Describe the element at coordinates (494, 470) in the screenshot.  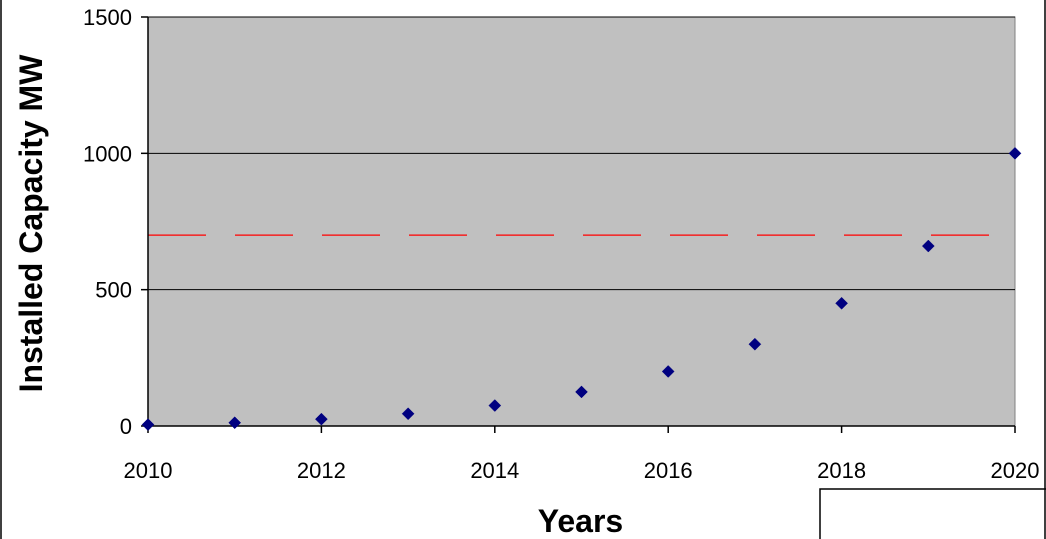
I see `x-tick-label: 2014` at that location.